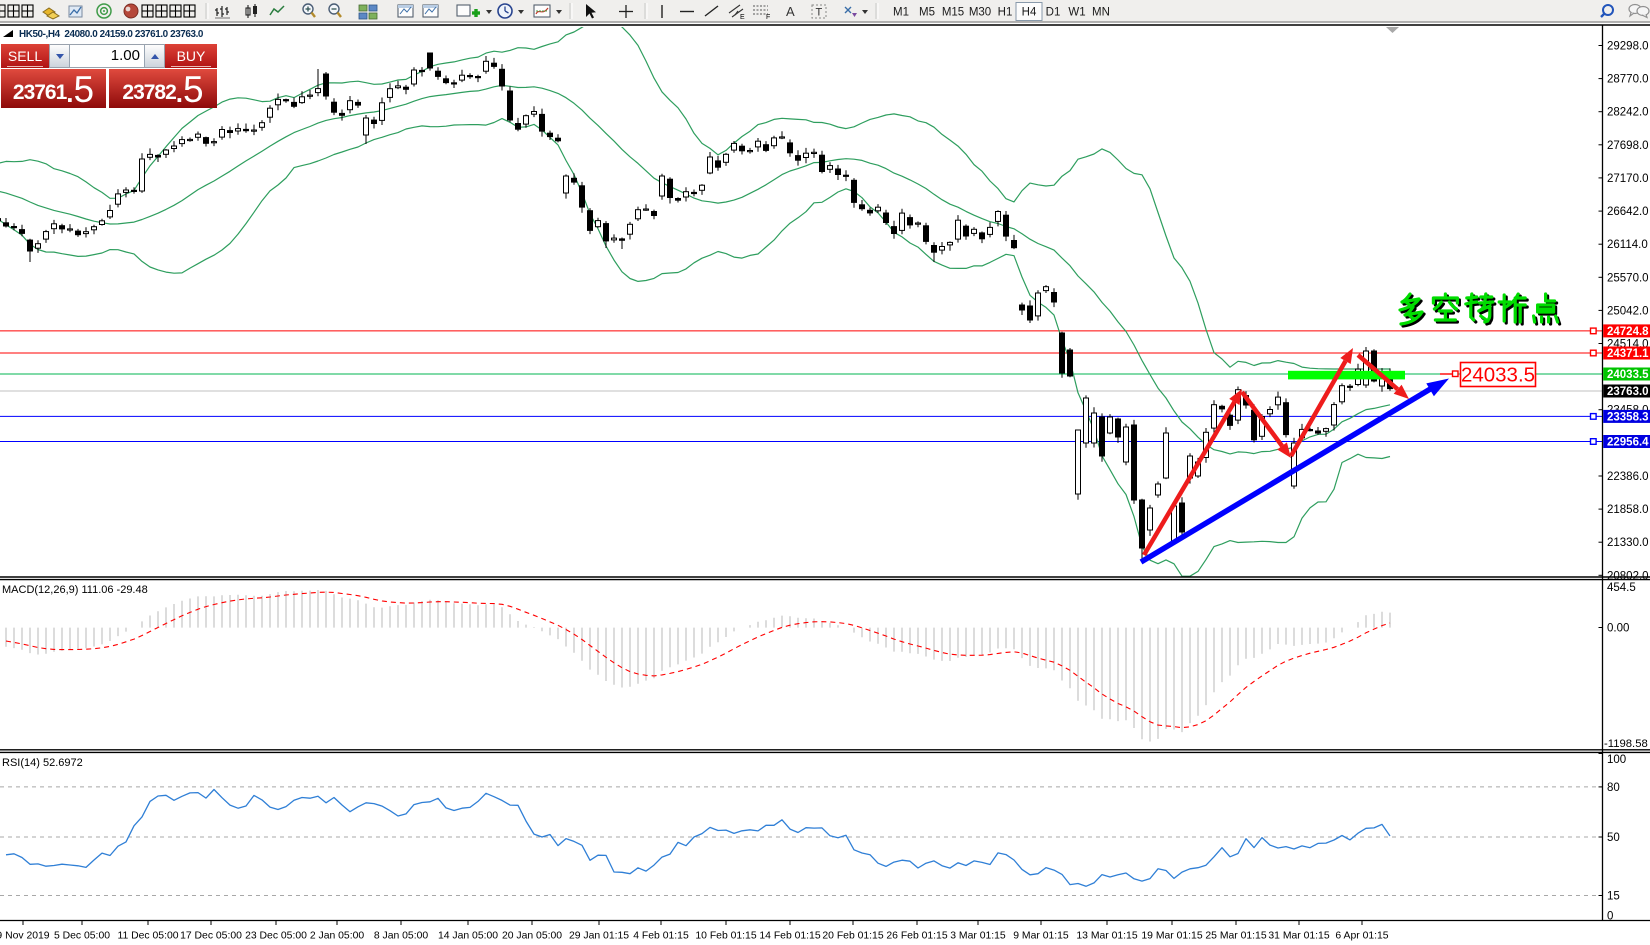 Image resolution: width=1650 pixels, height=945 pixels. I want to click on svg-text: 9 Mar 01:15, so click(1041, 936).